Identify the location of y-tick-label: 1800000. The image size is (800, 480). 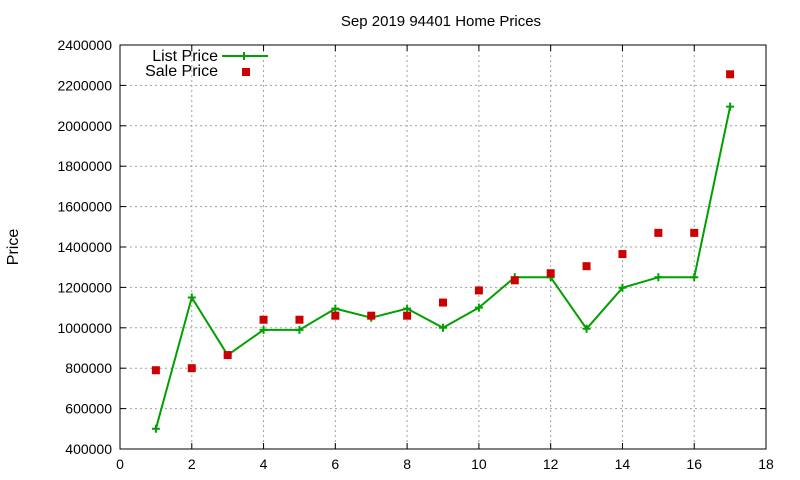
(84, 166).